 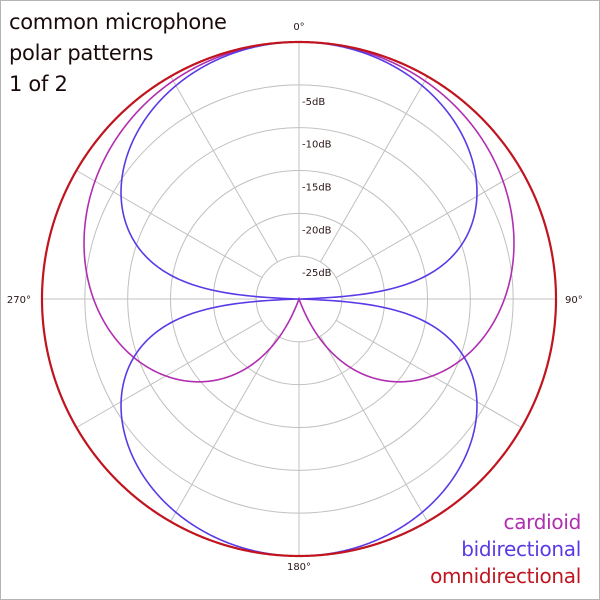 What do you see at coordinates (118, 22) in the screenshot?
I see `title-line-1: common microphone` at bounding box center [118, 22].